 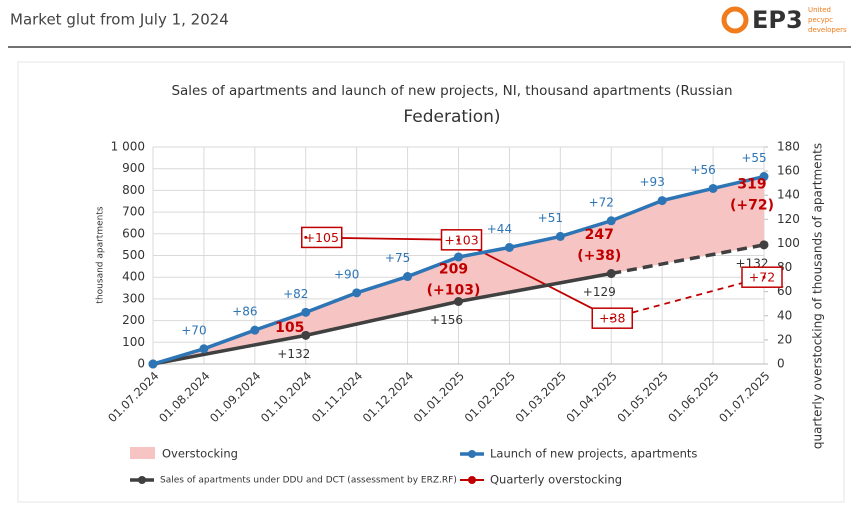 What do you see at coordinates (337, 397) in the screenshot?
I see `x-tick-label: 01.11.2024` at bounding box center [337, 397].